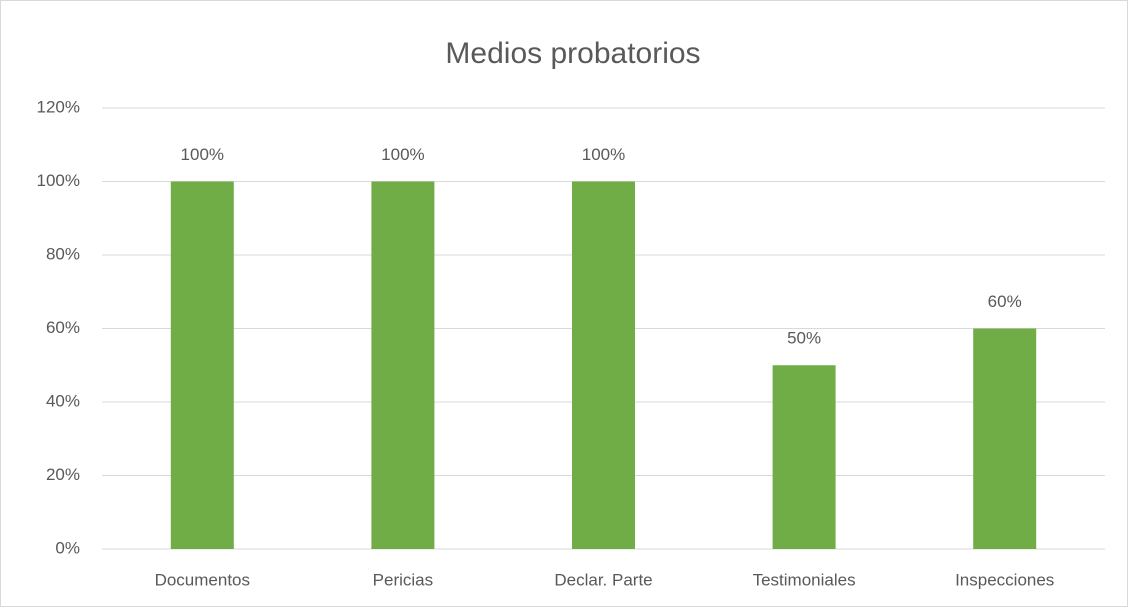  Describe the element at coordinates (804, 338) in the screenshot. I see `data-label: 50%` at that location.